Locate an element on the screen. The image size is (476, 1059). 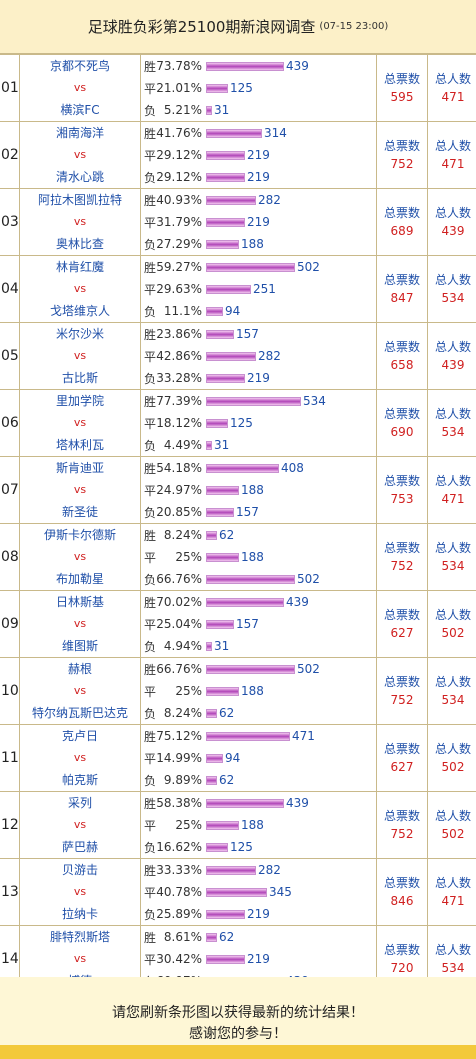
away-team-link: 清水心跳 is located at coordinates (79, 177).